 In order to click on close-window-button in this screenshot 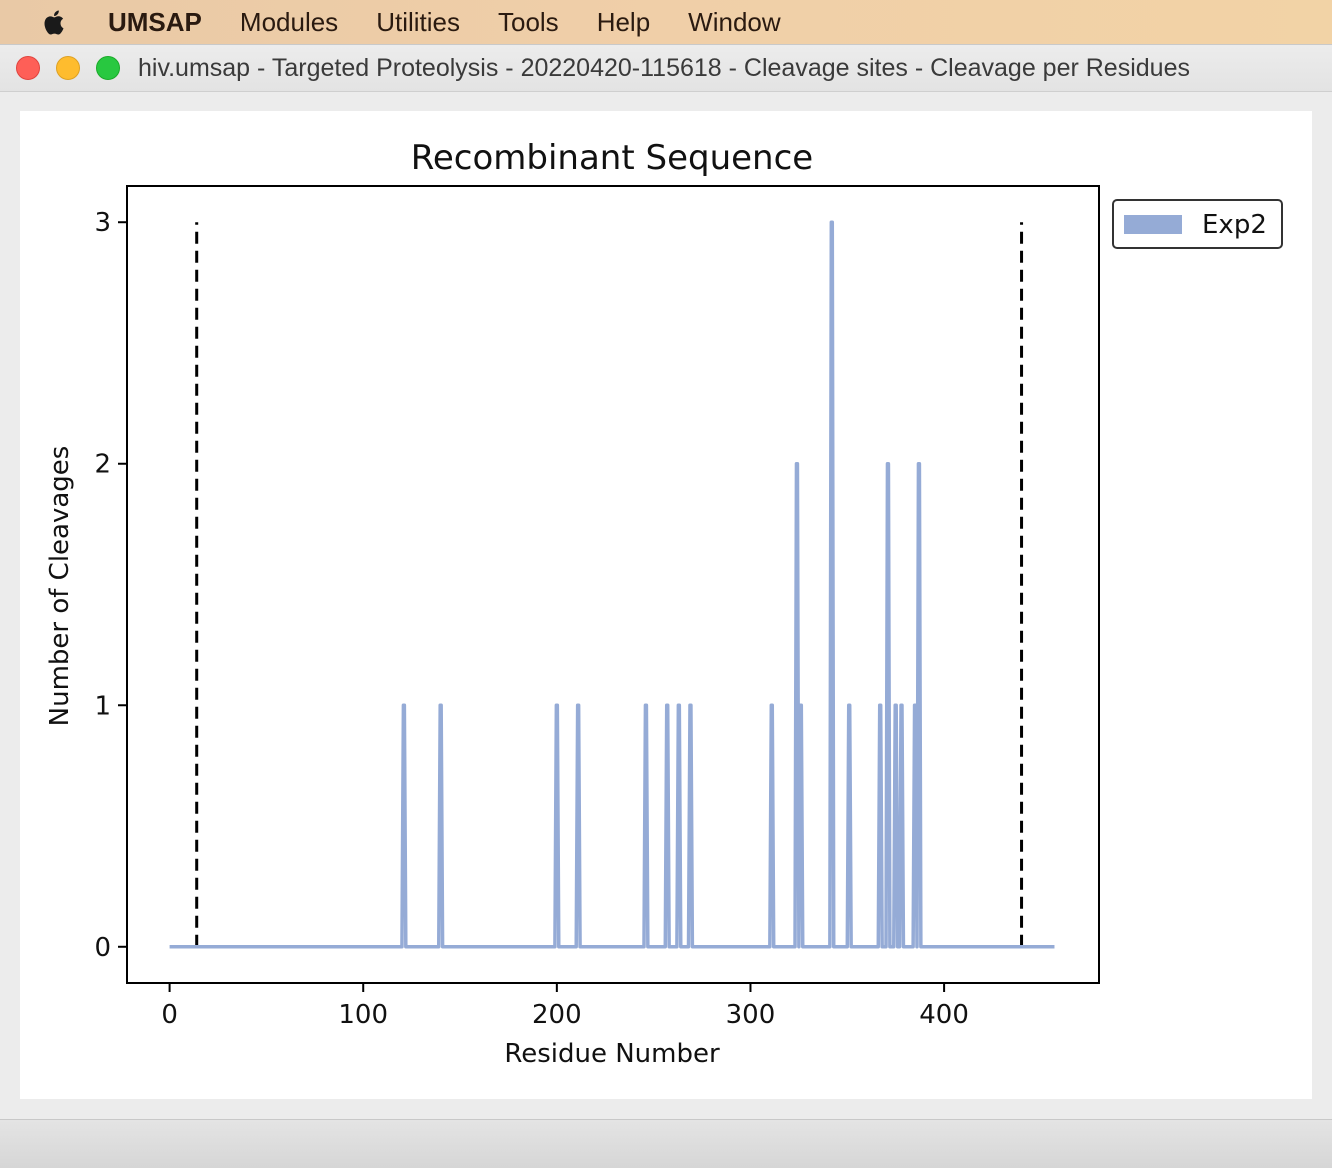, I will do `click(28, 68)`.